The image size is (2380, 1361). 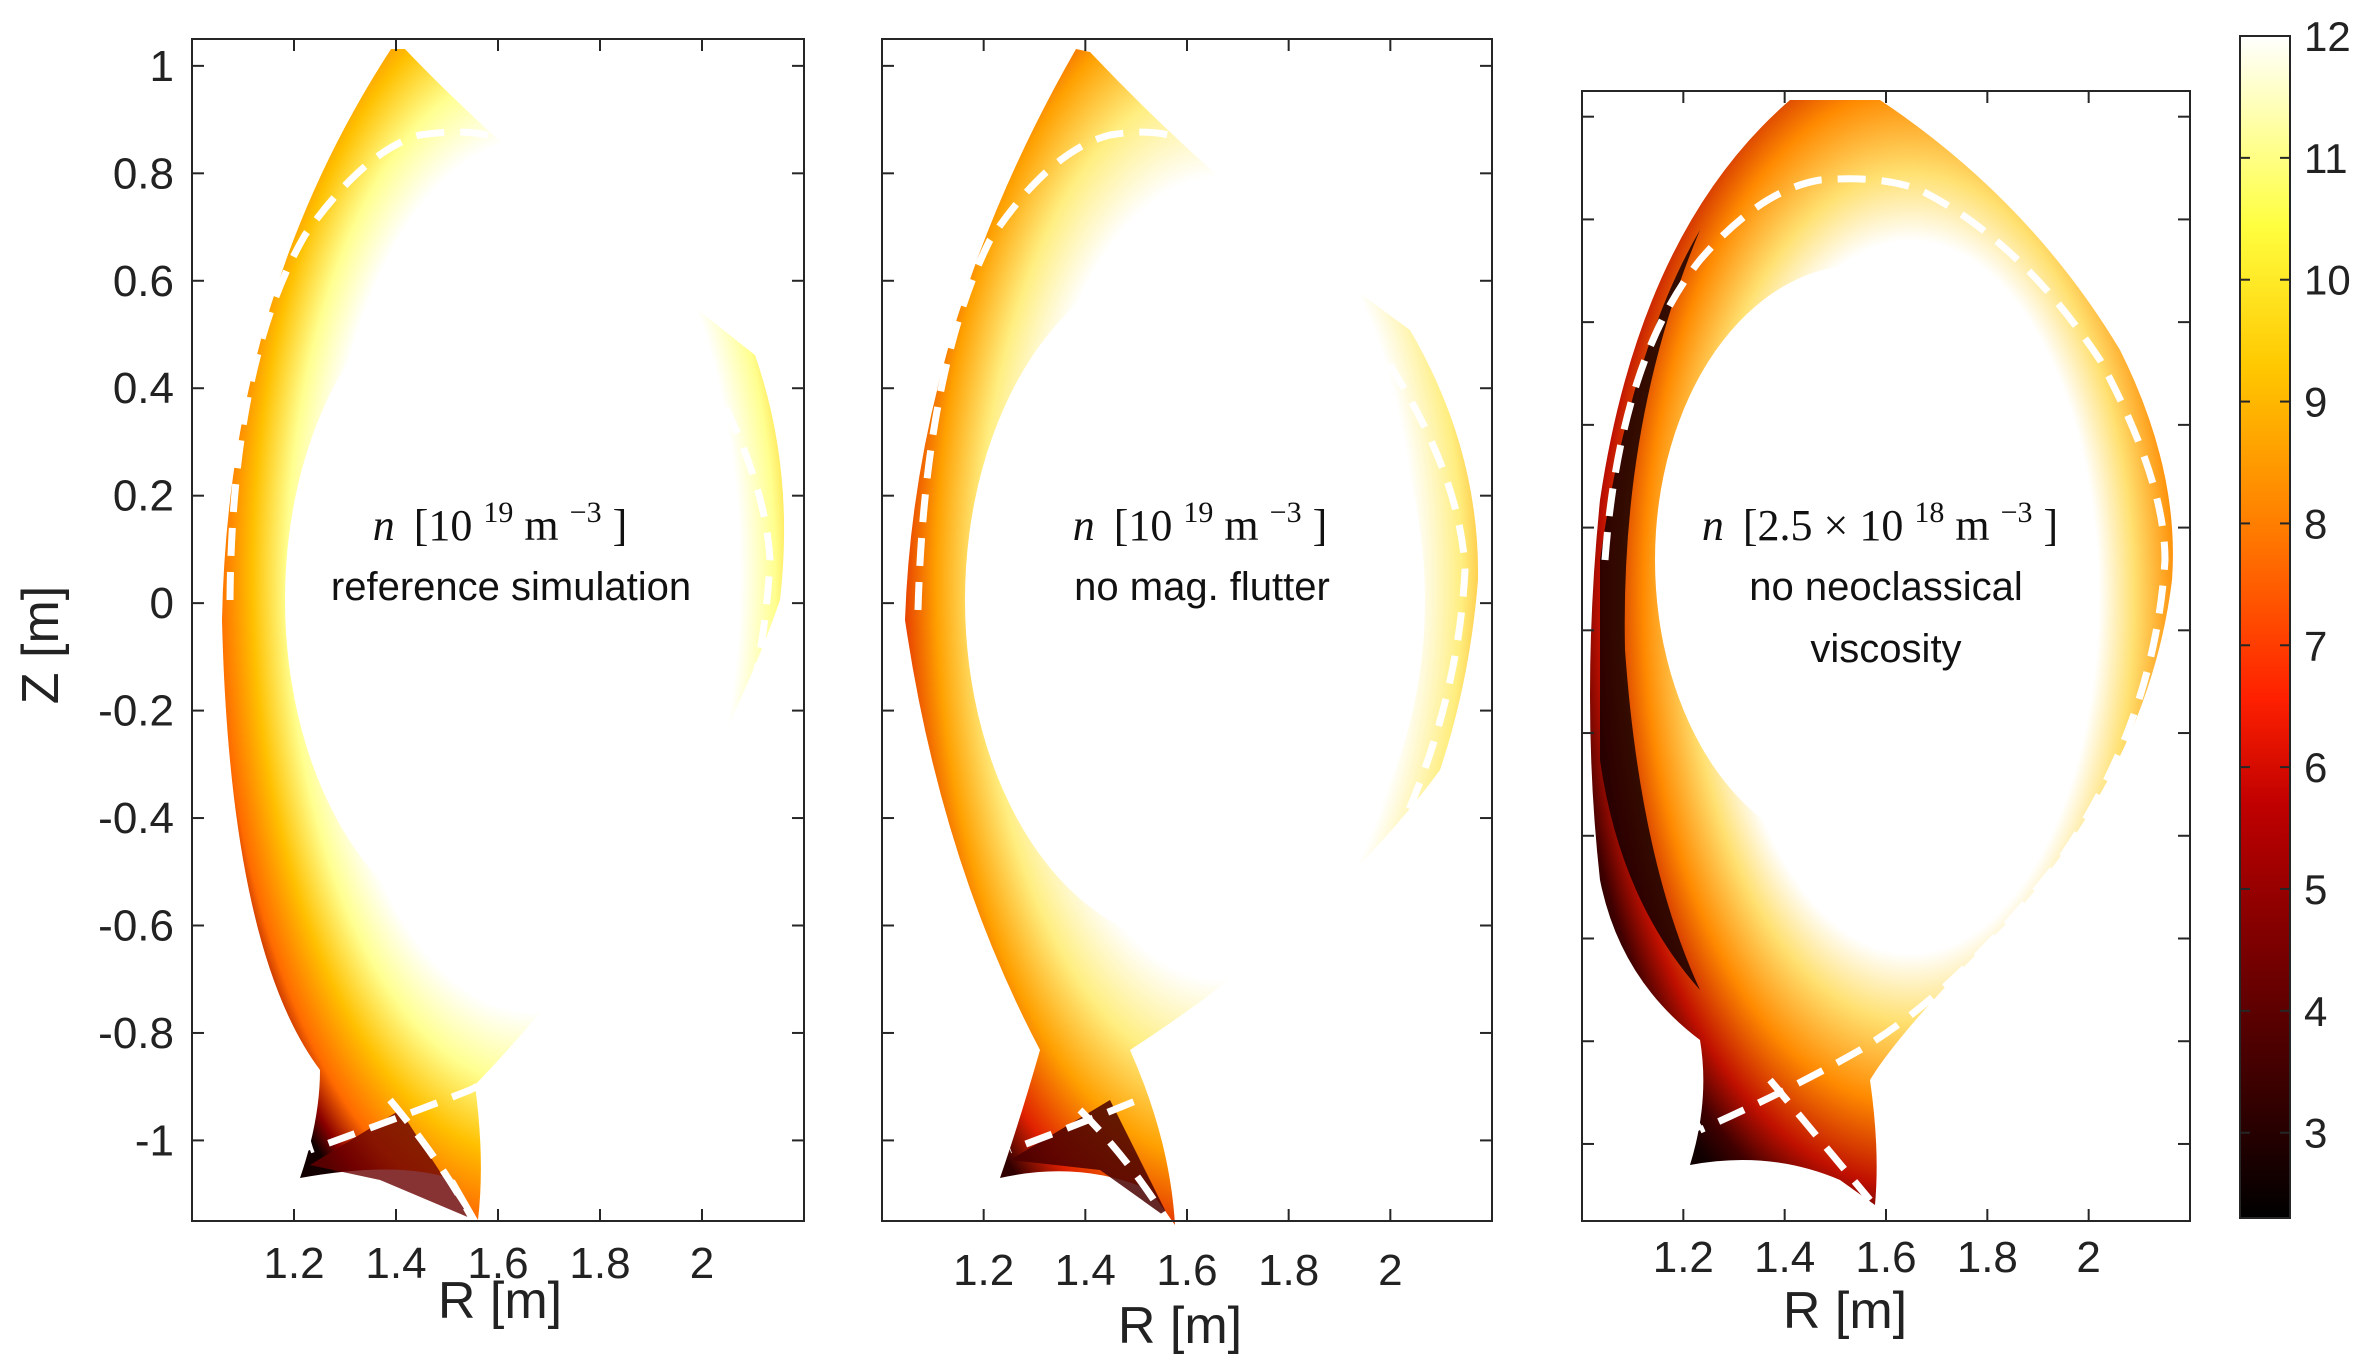 What do you see at coordinates (2315, 523) in the screenshot?
I see `colorbar-tick-label: 8` at bounding box center [2315, 523].